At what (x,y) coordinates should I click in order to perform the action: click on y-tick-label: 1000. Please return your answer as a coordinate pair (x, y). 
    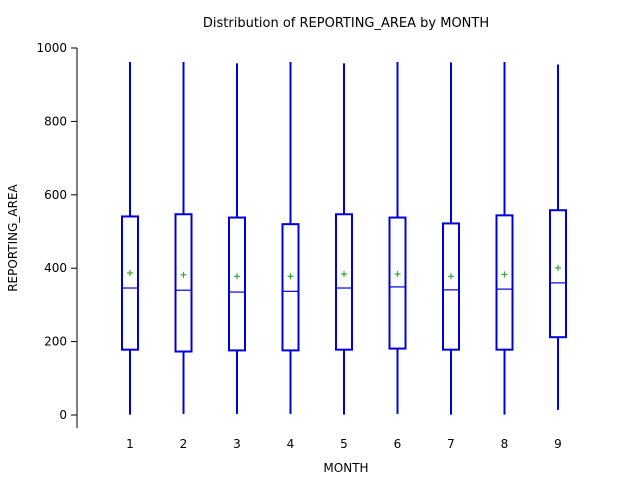
    Looking at the image, I should click on (51, 48).